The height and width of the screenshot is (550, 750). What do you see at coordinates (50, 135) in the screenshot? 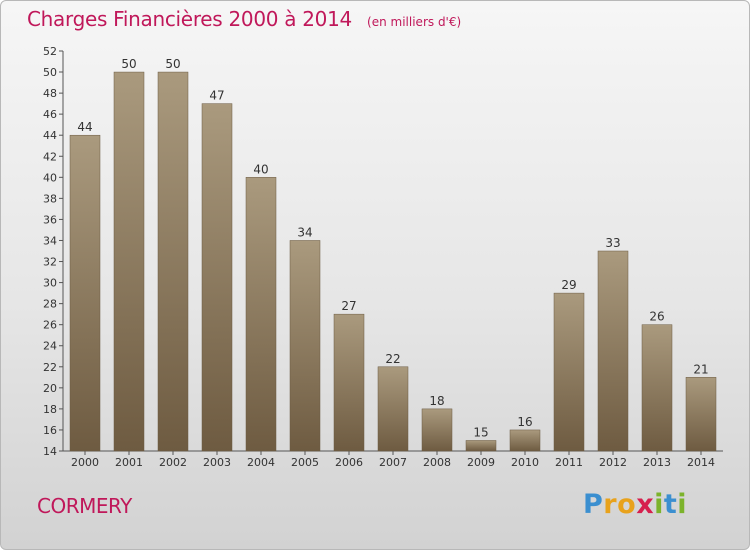
I see `y-tick-label: 44` at bounding box center [50, 135].